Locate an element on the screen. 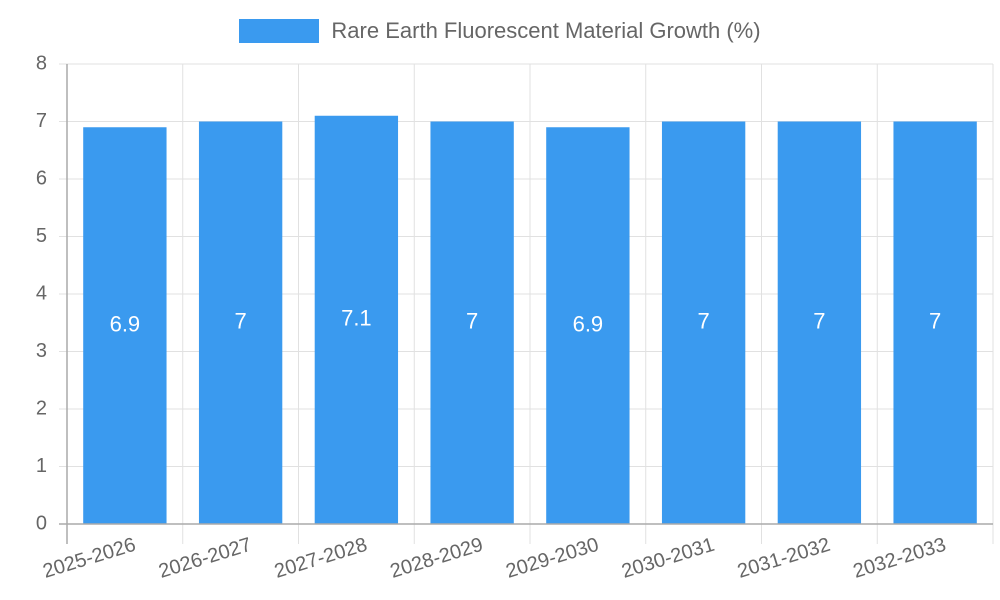  legend-swatch is located at coordinates (279, 31).